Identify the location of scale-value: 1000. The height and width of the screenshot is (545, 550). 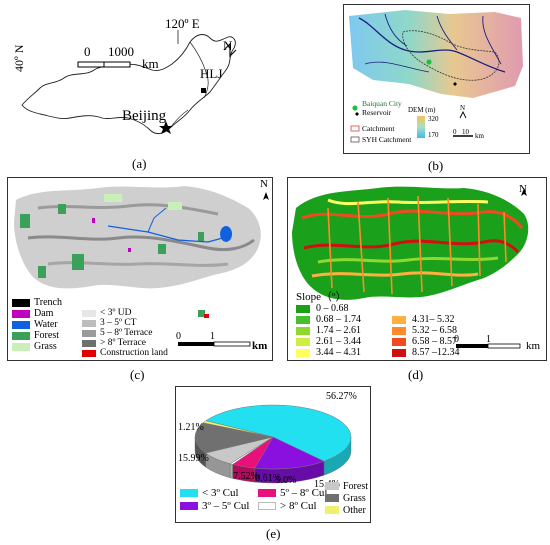
(121, 51).